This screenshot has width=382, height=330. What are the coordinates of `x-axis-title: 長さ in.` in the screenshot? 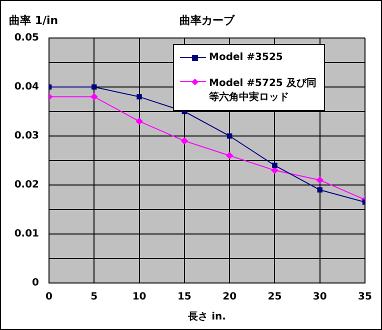 It's located at (206, 316).